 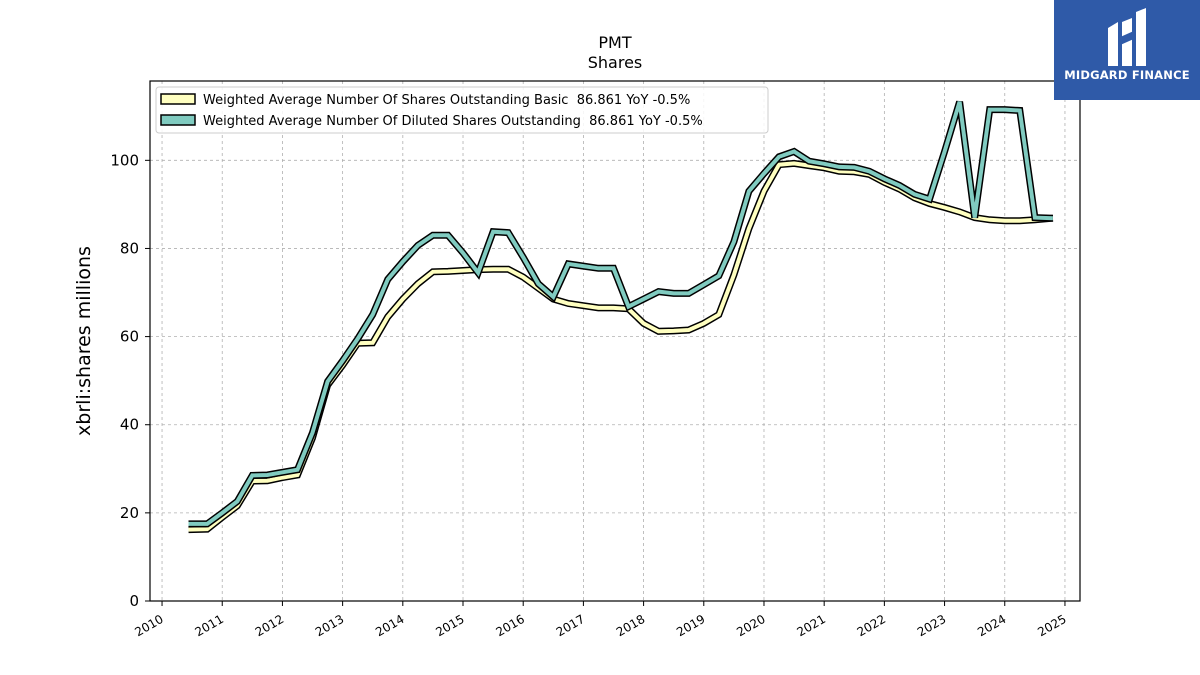 What do you see at coordinates (510, 625) in the screenshot?
I see `x-tick-label: 2016` at bounding box center [510, 625].